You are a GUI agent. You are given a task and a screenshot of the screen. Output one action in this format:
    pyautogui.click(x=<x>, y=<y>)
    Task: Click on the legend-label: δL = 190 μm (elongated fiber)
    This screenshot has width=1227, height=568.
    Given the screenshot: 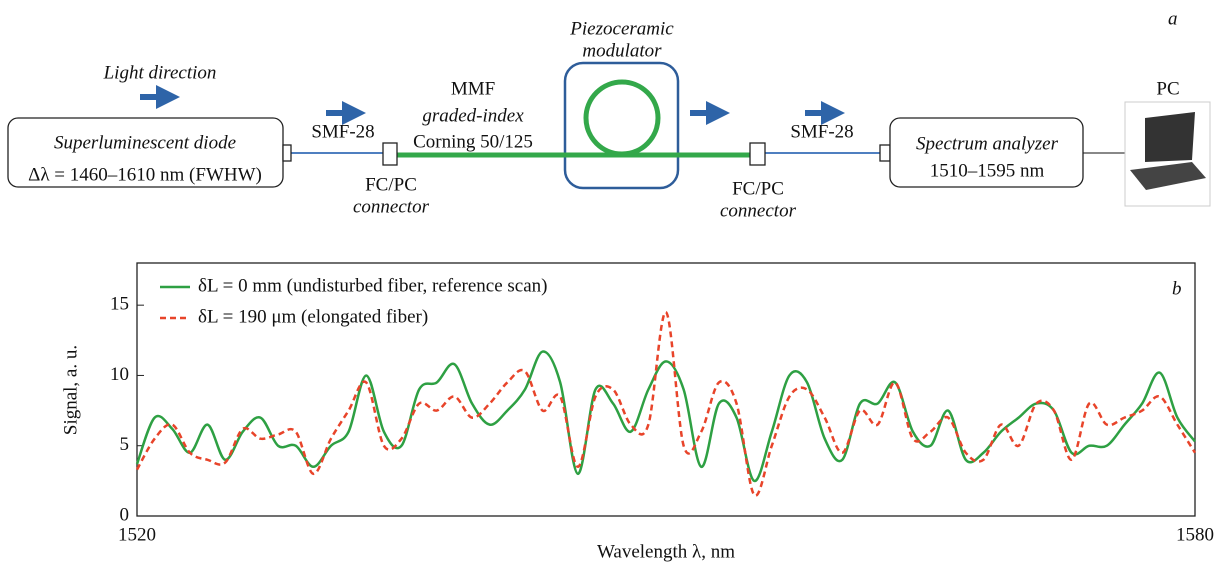 What is the action you would take?
    pyautogui.click(x=313, y=316)
    